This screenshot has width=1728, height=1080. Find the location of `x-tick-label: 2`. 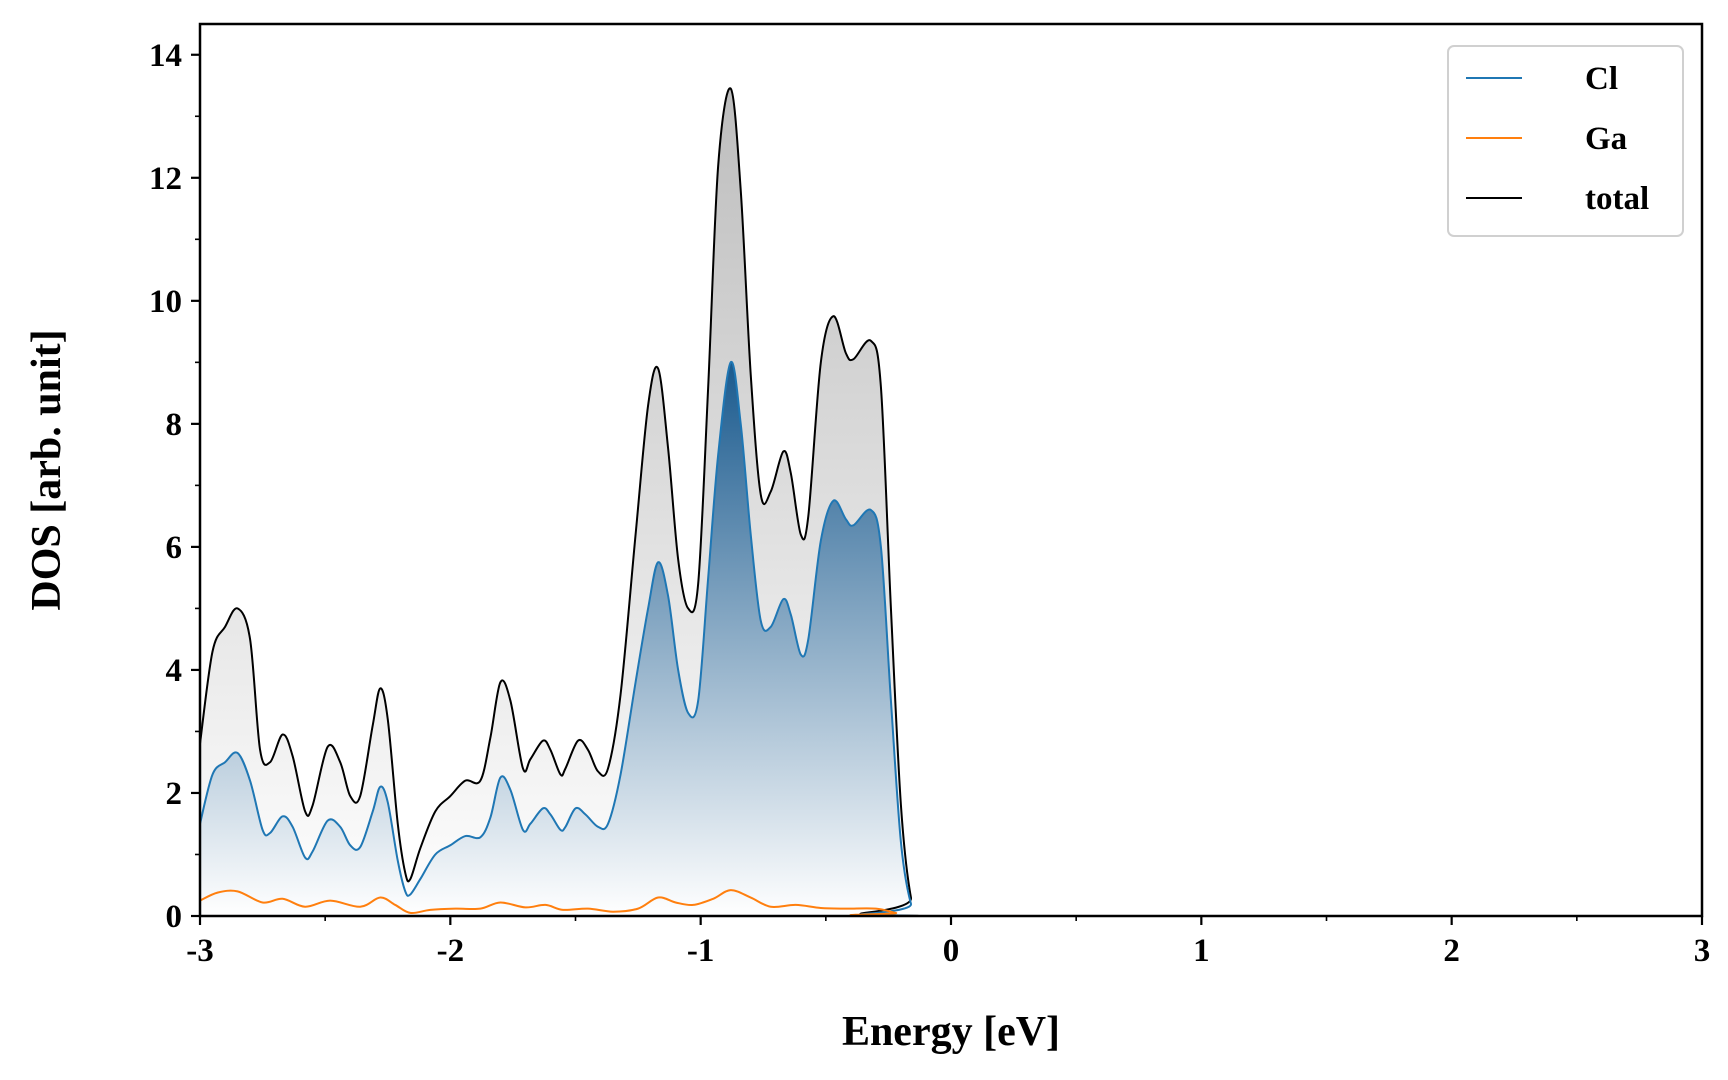

x-tick-label: 2 is located at coordinates (1451, 951).